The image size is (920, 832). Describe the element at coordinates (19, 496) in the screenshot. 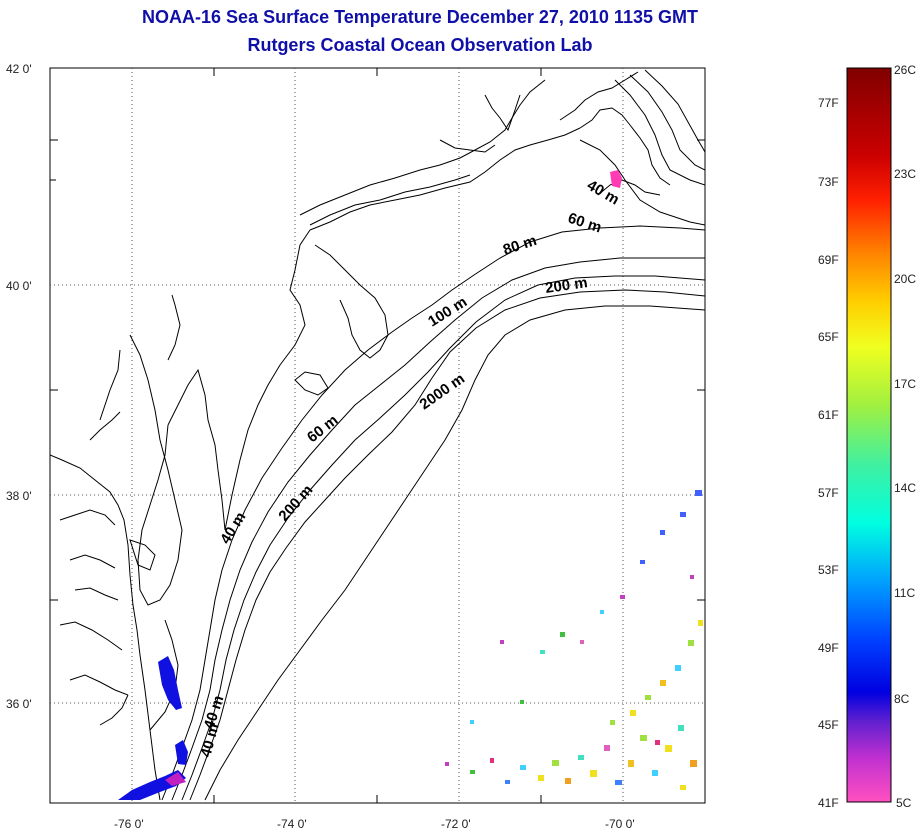

I see `lat-tick-label: 38 0'` at that location.